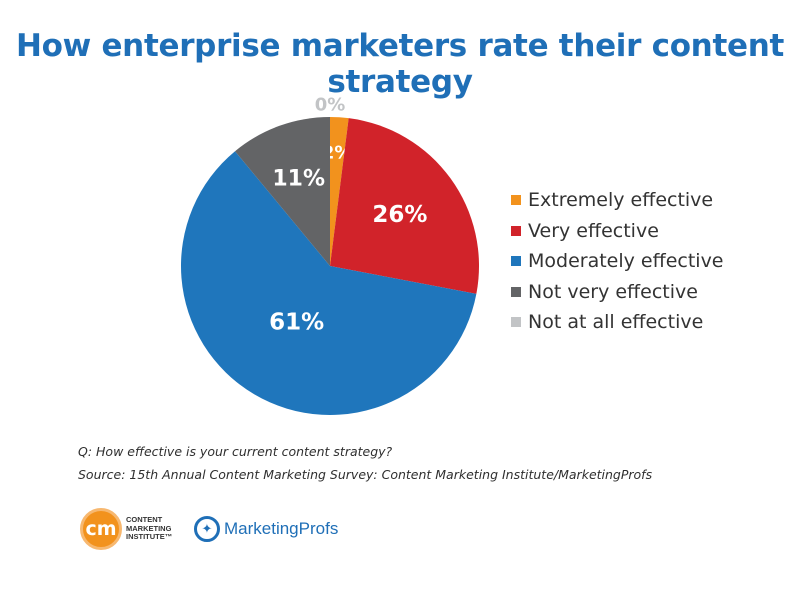 The image size is (800, 593). Describe the element at coordinates (296, 322) in the screenshot. I see `slice-label-moderately-effective: 61%` at that location.